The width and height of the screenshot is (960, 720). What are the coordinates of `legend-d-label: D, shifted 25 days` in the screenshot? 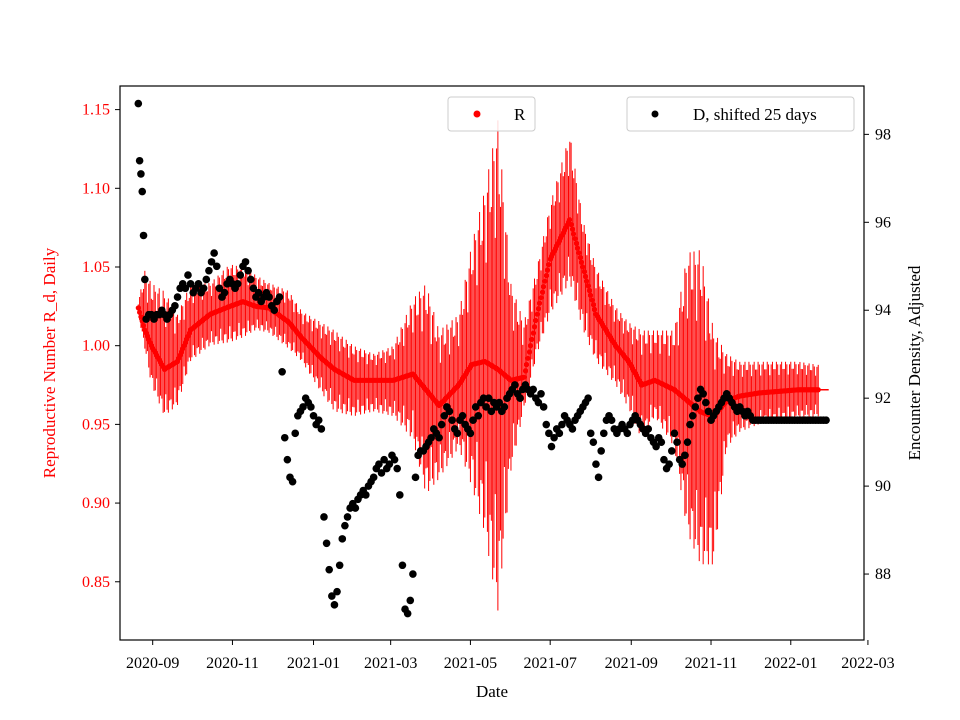 It's located at (755, 114).